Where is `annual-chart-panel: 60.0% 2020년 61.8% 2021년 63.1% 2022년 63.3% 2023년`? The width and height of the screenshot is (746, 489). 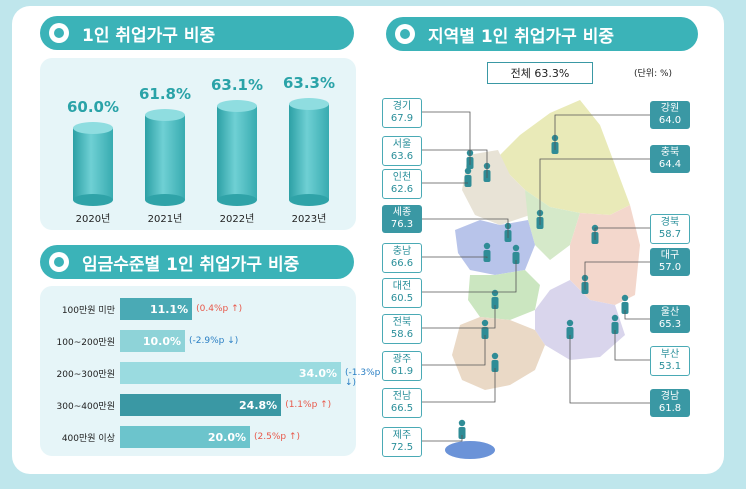 annual-chart-panel: 60.0% 2020년 61.8% 2021년 63.1% 2022년 63.3% 2023년 is located at coordinates (198, 144).